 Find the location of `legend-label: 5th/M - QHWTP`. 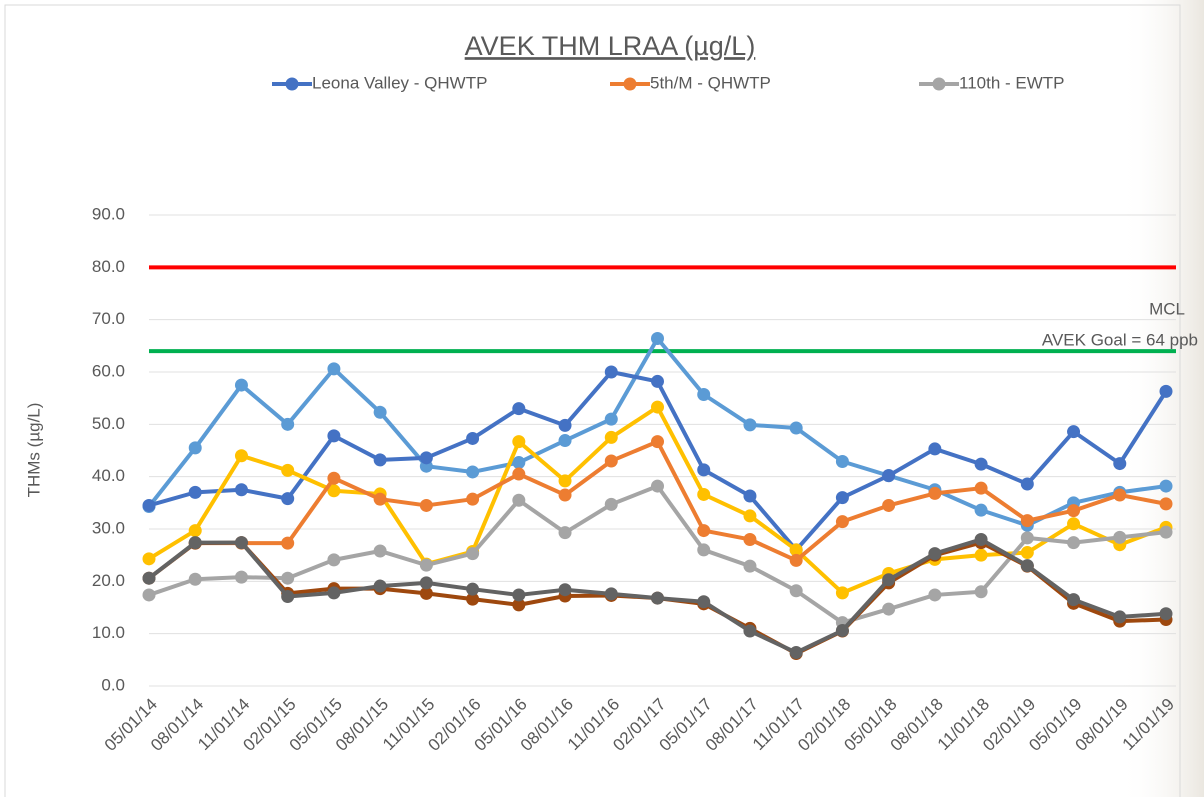

legend-label: 5th/M - QHWTP is located at coordinates (710, 82).